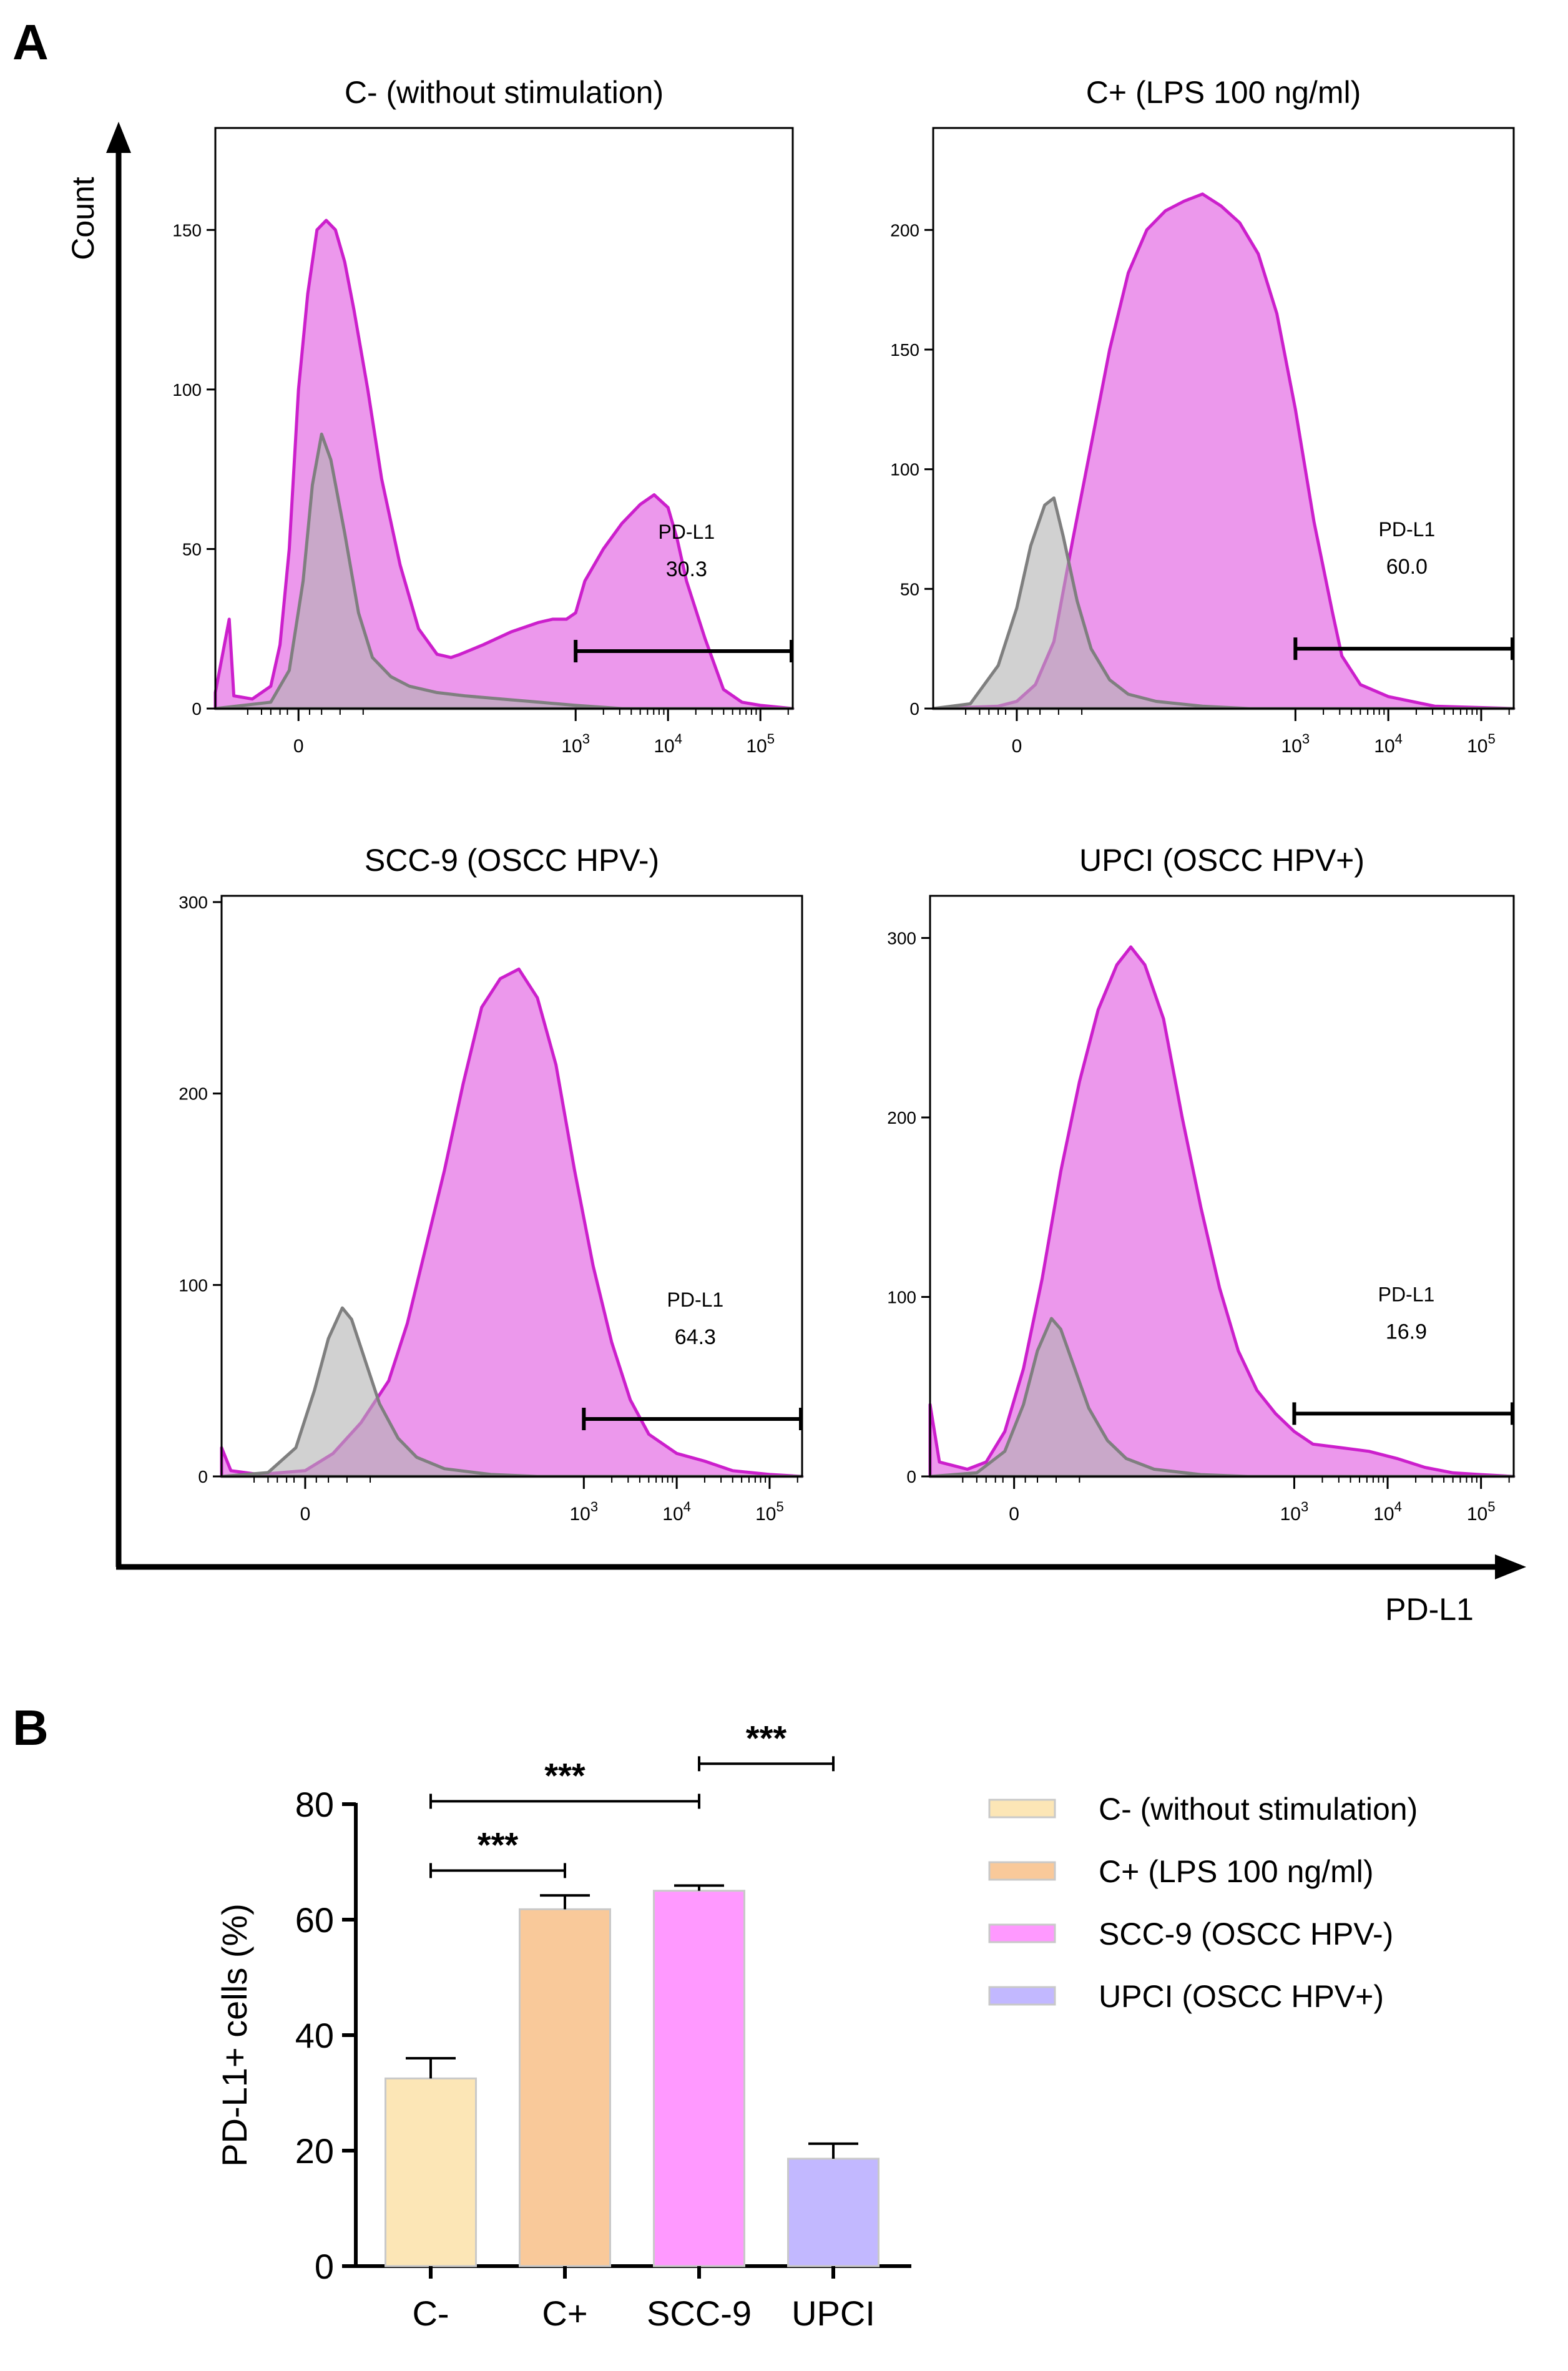 The height and width of the screenshot is (2371, 1568). Describe the element at coordinates (1246, 1934) in the screenshot. I see `legend-label: SCC-9 (OSCC HPV-)` at that location.